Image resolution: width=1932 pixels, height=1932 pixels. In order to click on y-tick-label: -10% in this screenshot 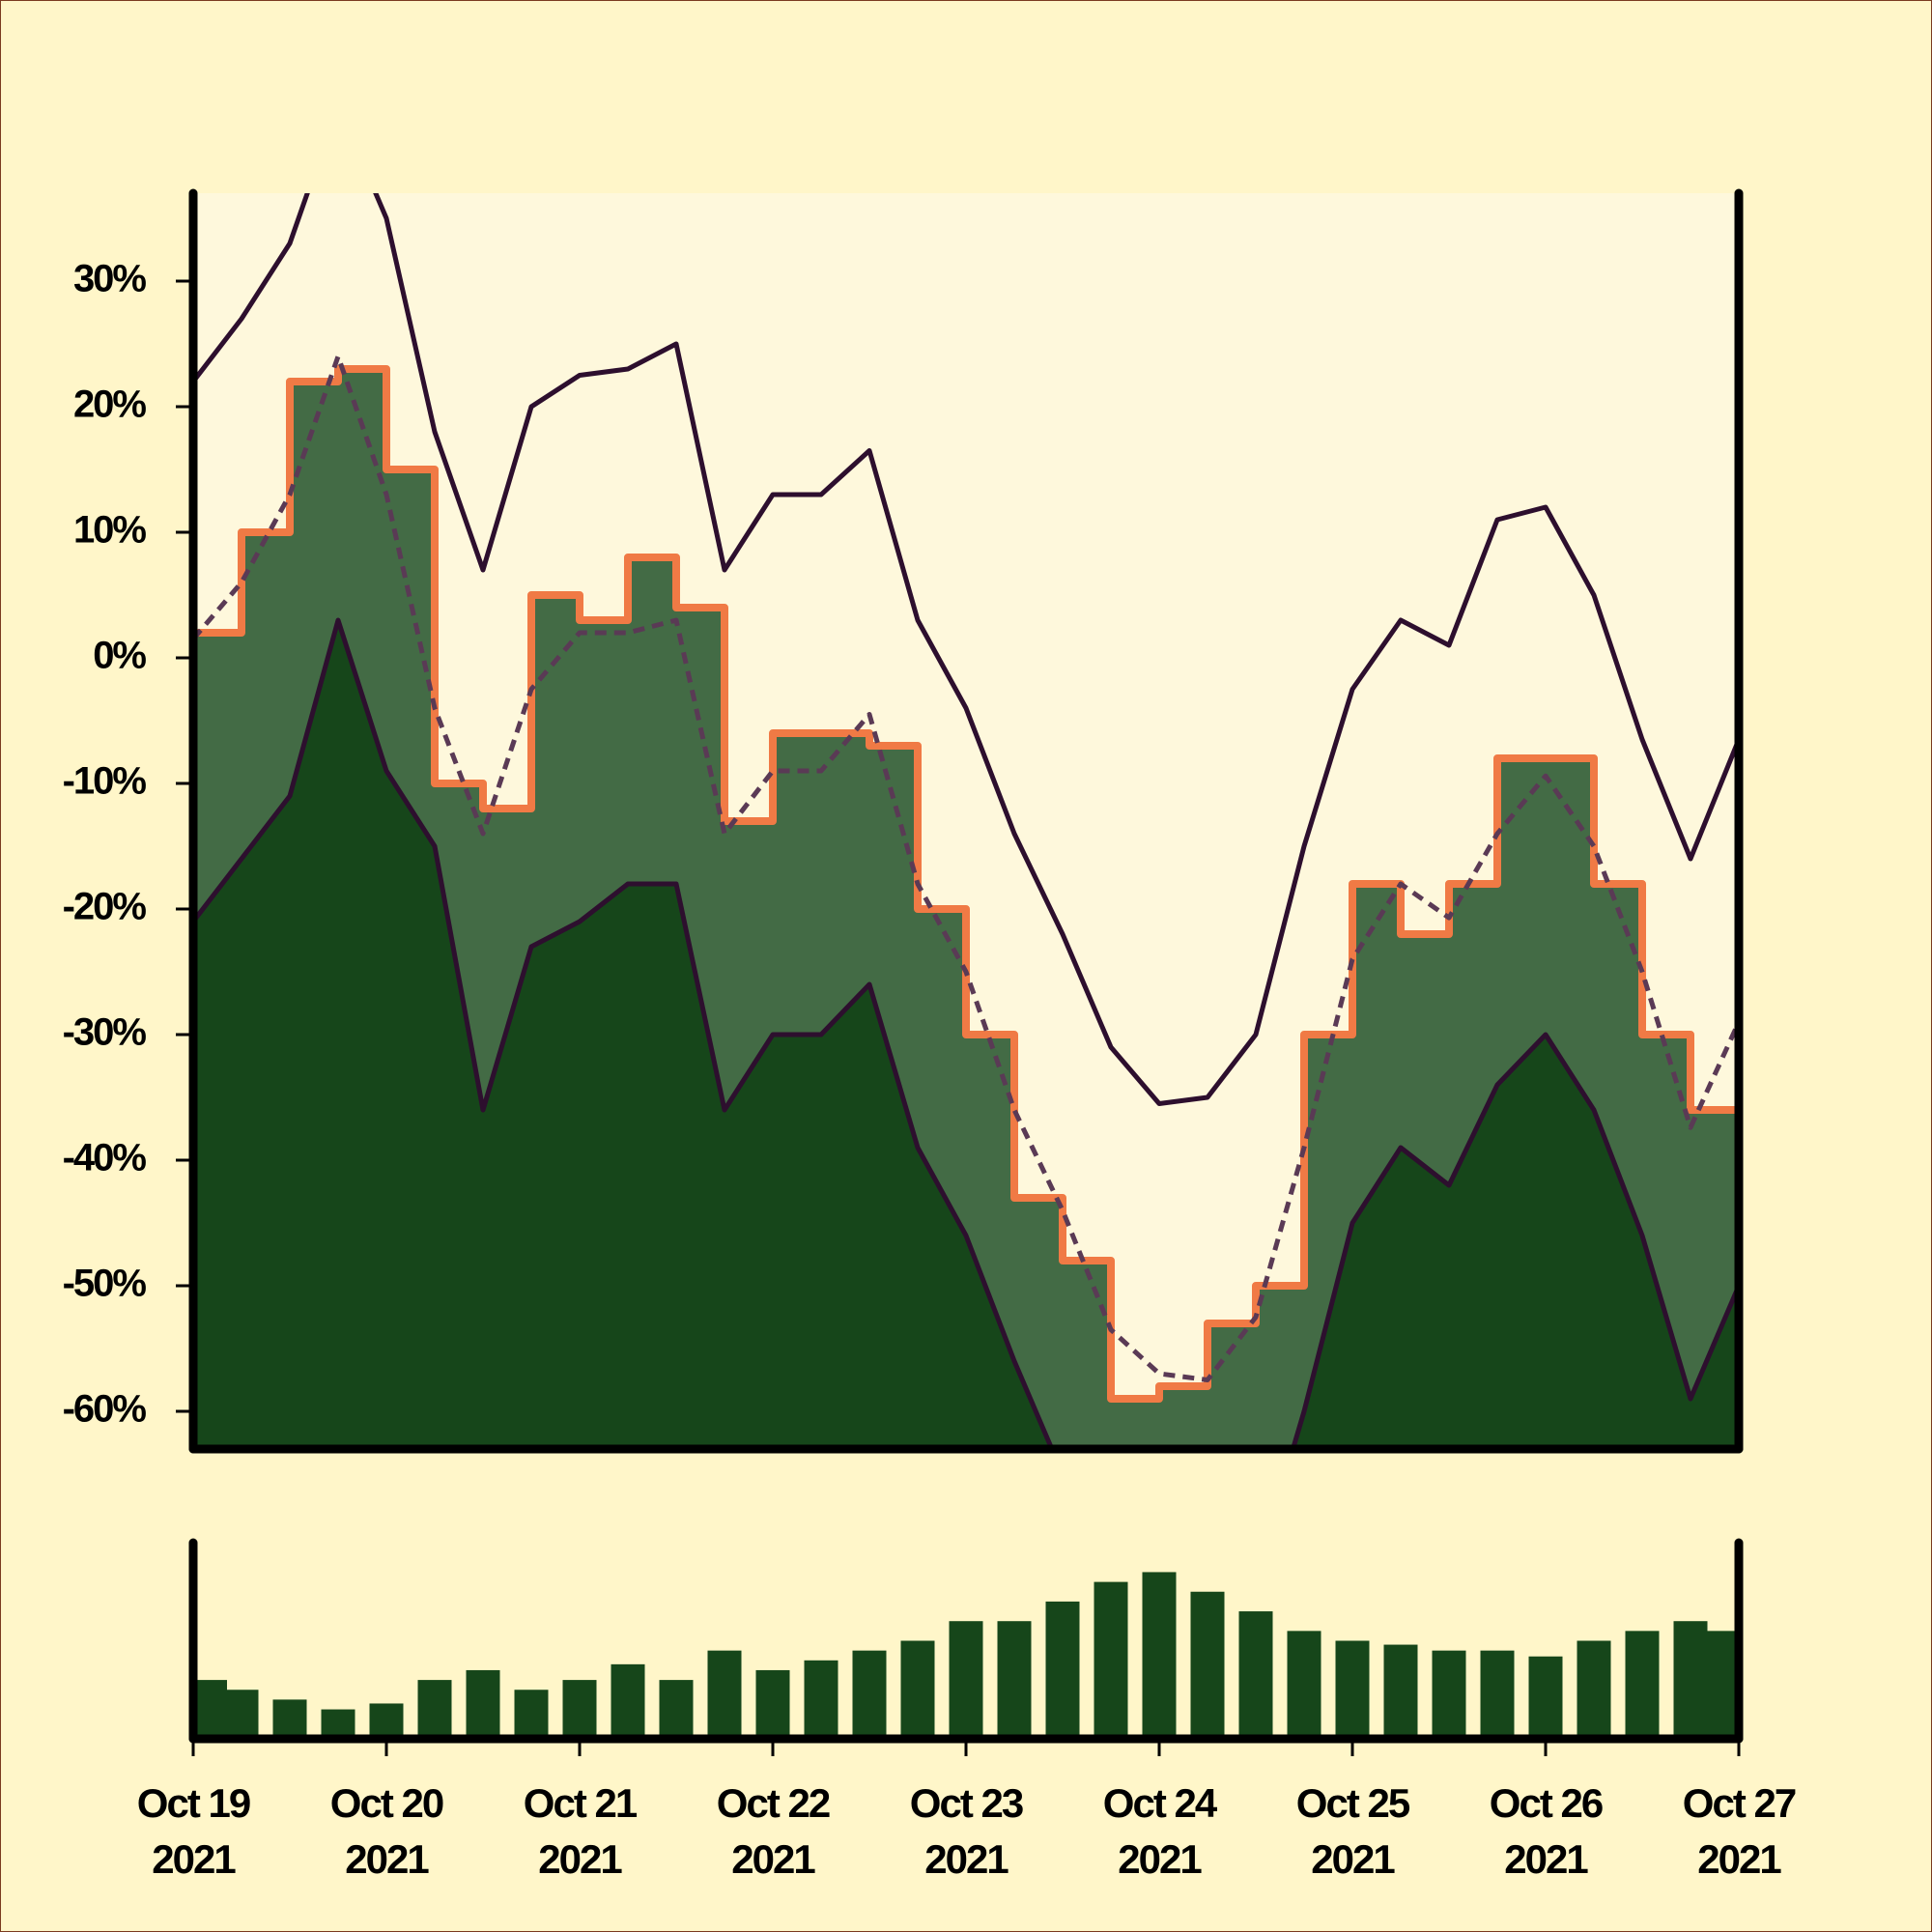, I will do `click(105, 781)`.